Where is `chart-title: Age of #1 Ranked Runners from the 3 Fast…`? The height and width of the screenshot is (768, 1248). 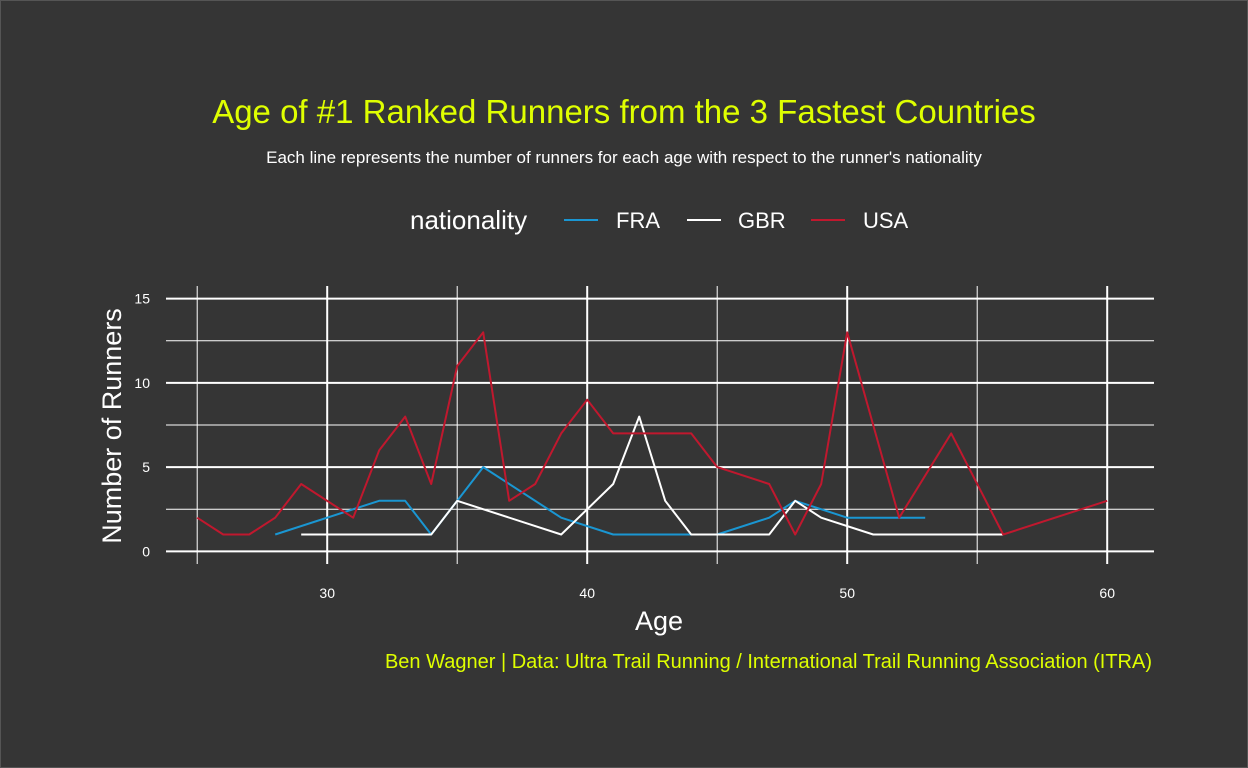 chart-title: Age of #1 Ranked Runners from the 3 Fast… is located at coordinates (624, 111).